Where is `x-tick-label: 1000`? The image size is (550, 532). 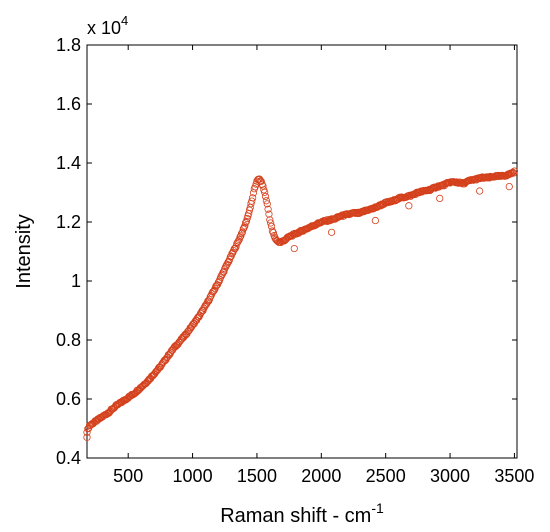
x-tick-label: 1000 is located at coordinates (193, 476).